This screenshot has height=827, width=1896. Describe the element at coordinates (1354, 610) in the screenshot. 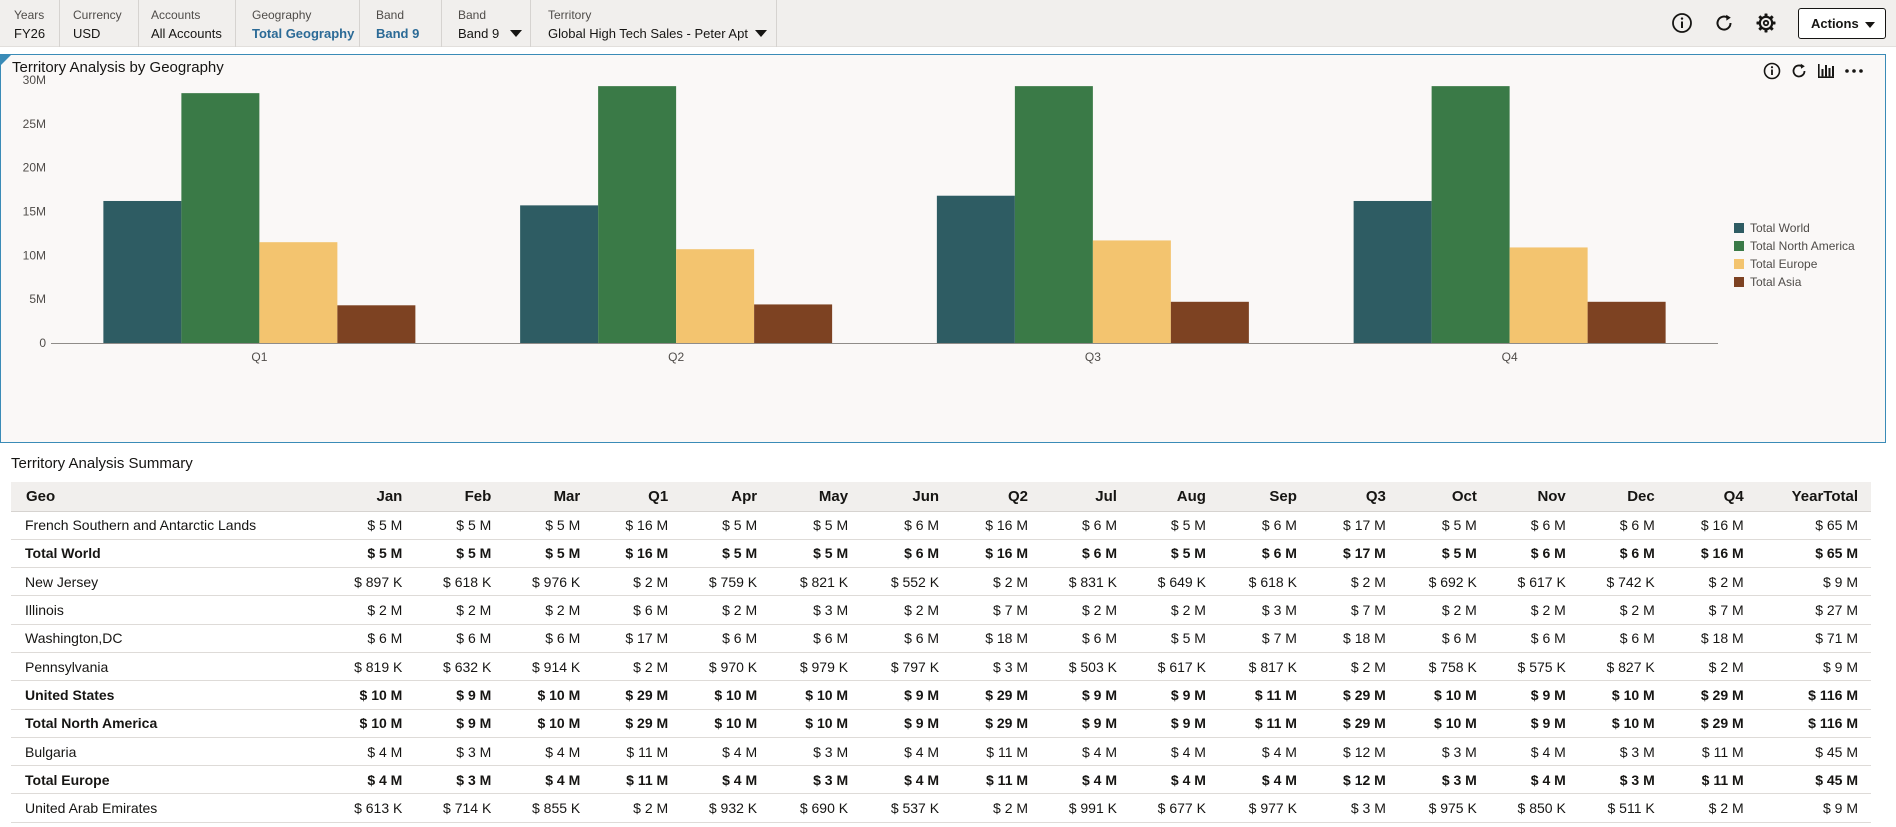

I see `value-cell: $ 7 M` at that location.